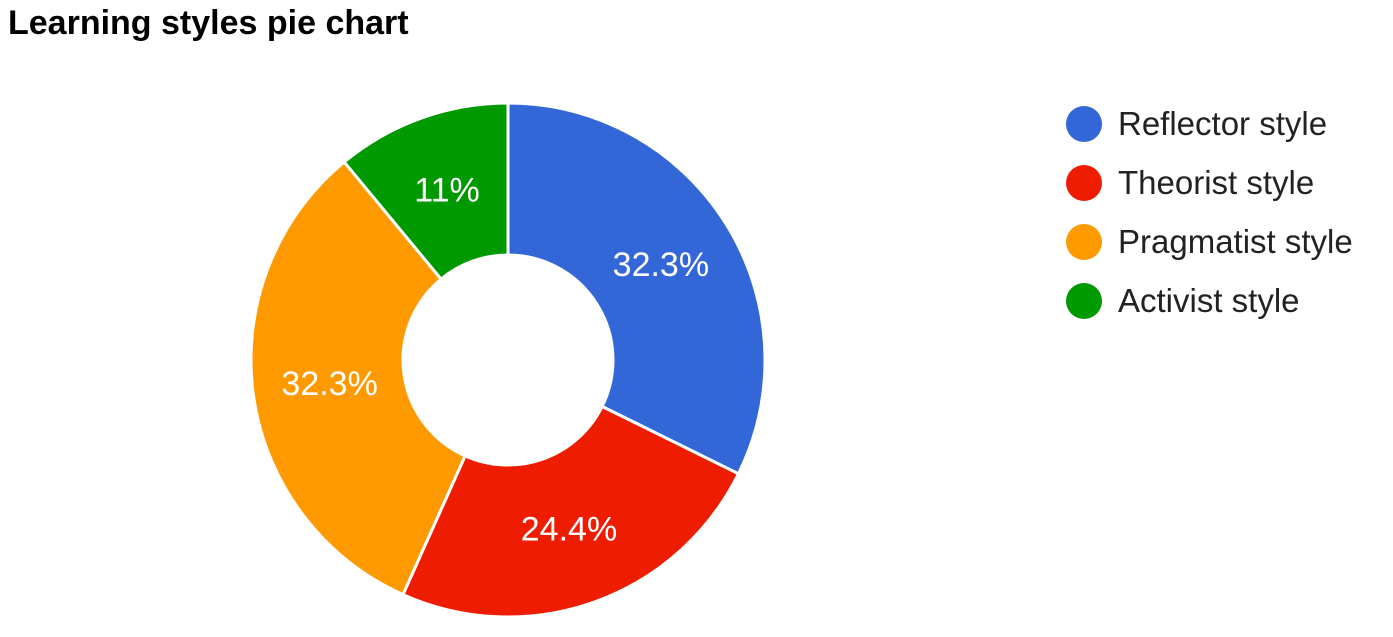 This screenshot has height=637, width=1393. I want to click on legend-item-activist: Activist style, so click(1209, 300).